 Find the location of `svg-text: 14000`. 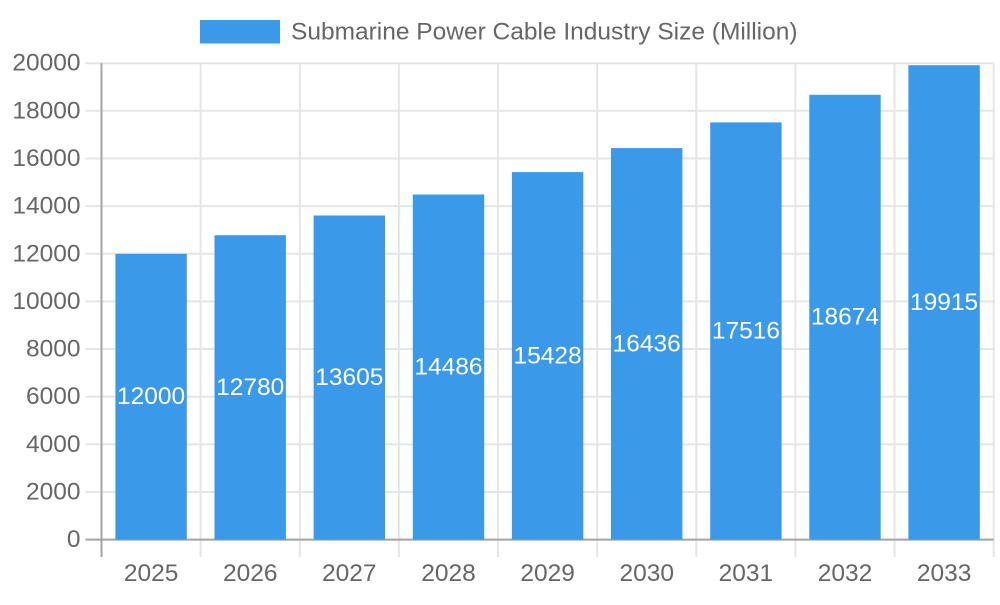

svg-text: 14000 is located at coordinates (46, 206).